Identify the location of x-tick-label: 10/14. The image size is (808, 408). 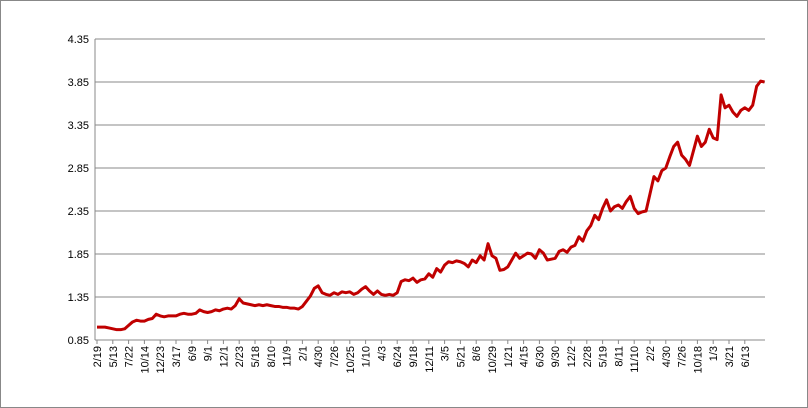
(145, 360).